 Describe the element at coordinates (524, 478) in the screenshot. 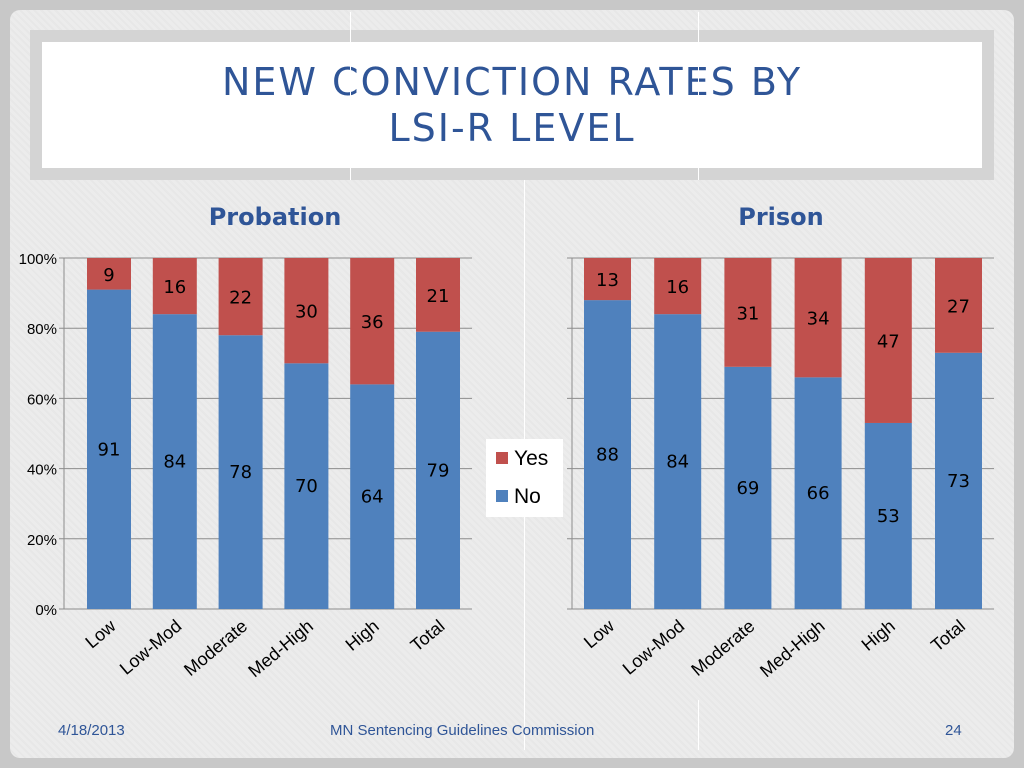

I see `legend: Yes No` at that location.